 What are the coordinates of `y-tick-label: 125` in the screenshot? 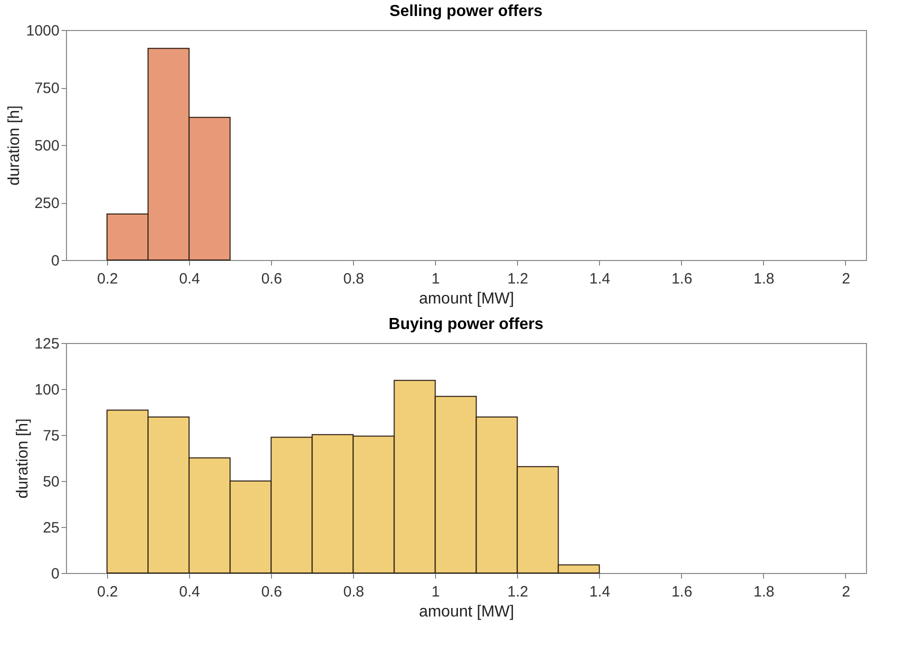 It's located at (47, 344).